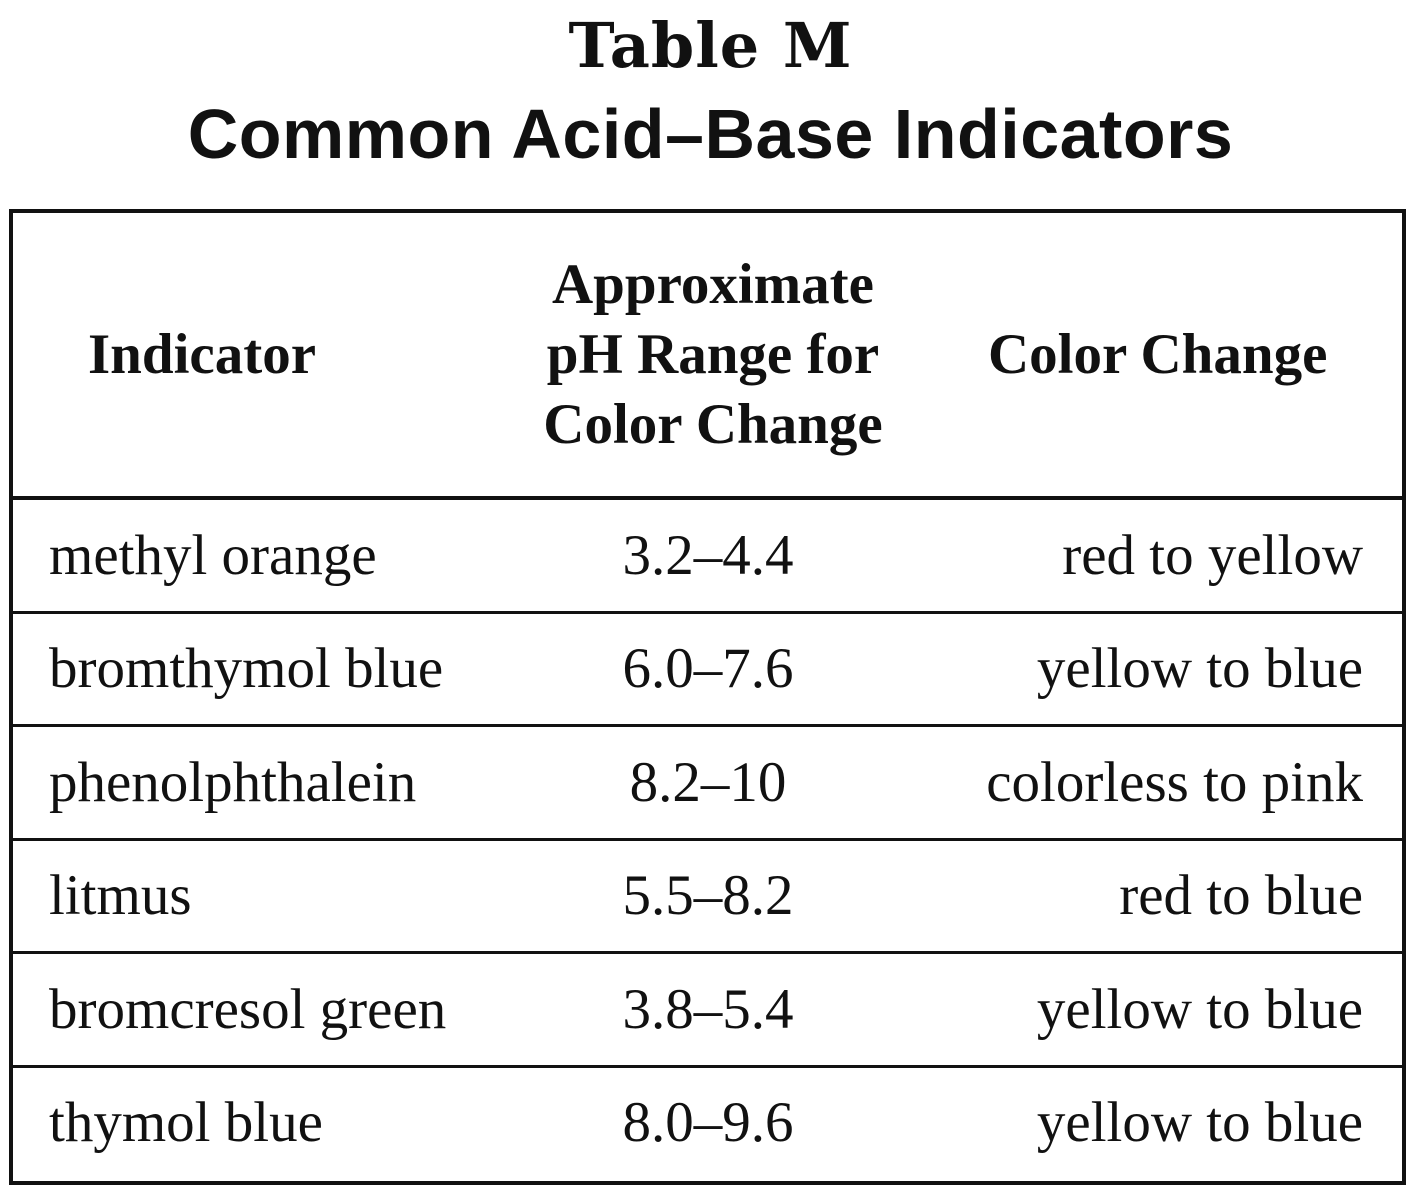 Image resolution: width=1421 pixels, height=1200 pixels. I want to click on indicator-cell: bromcresol green, so click(248, 1009).